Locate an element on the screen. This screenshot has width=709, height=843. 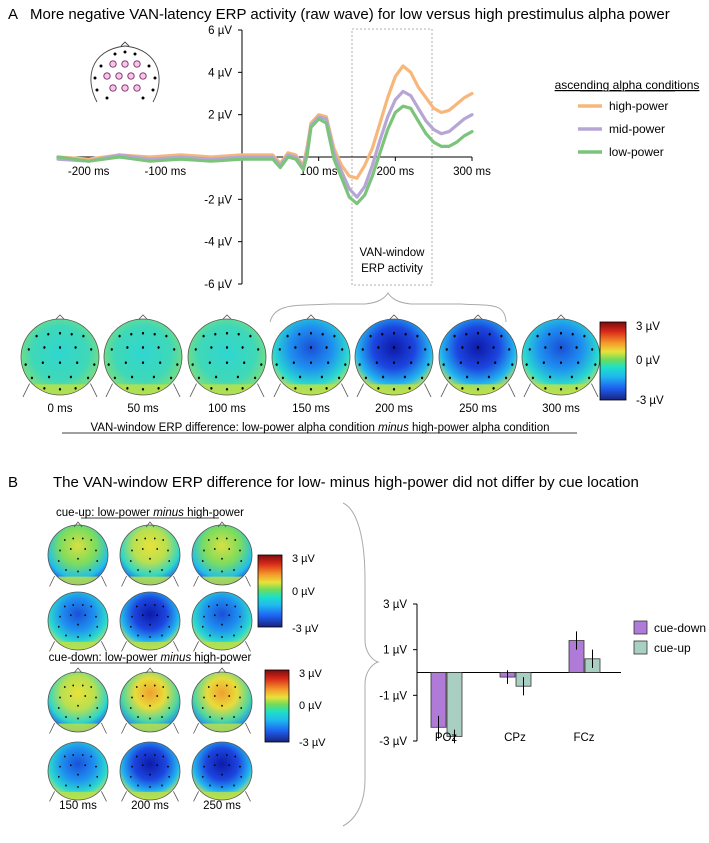
y-tick-label: 6 µV is located at coordinates (220, 31).